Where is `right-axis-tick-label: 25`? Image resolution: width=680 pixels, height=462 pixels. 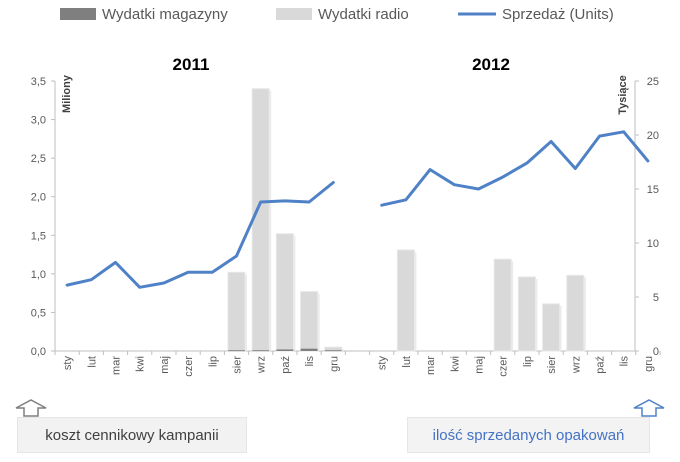
right-axis-tick-label: 25 is located at coordinates (653, 82).